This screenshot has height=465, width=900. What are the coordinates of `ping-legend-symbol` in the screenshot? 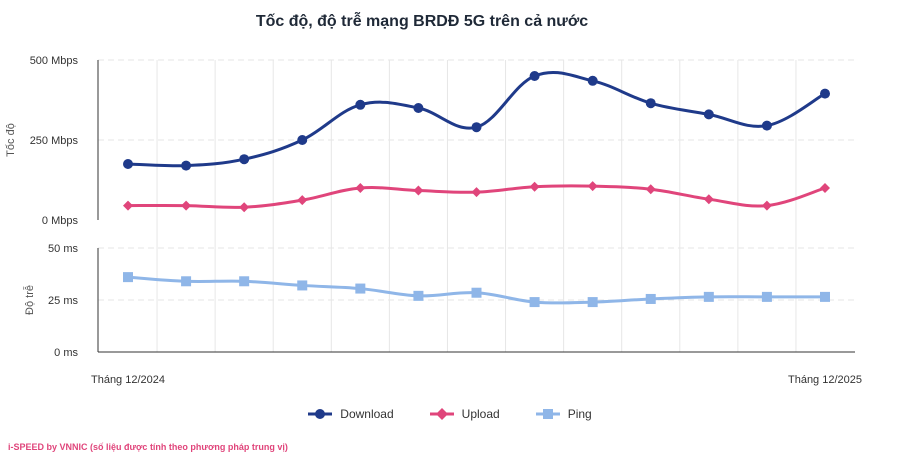 It's located at (547, 414).